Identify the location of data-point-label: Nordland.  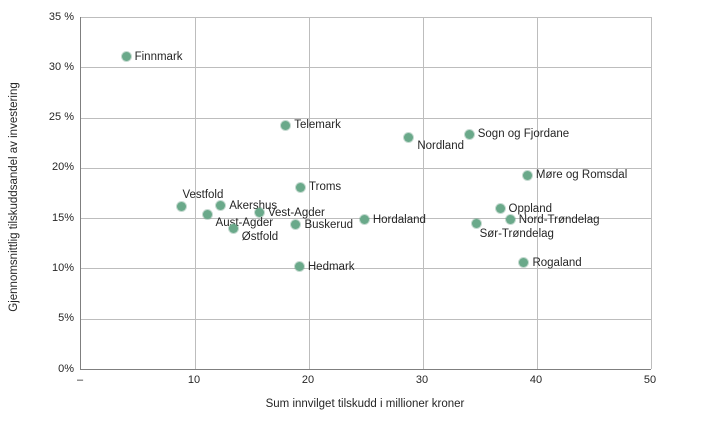
(440, 145).